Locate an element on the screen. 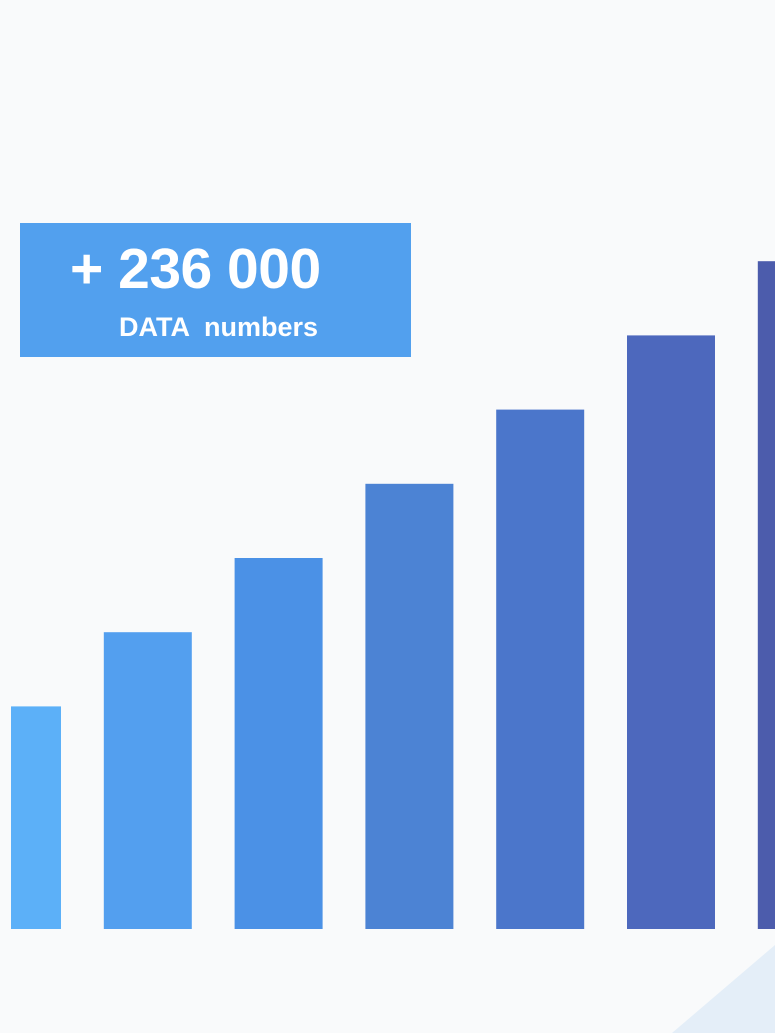 This screenshot has height=1033, width=775. stat-value: + 236 000 is located at coordinates (195, 269).